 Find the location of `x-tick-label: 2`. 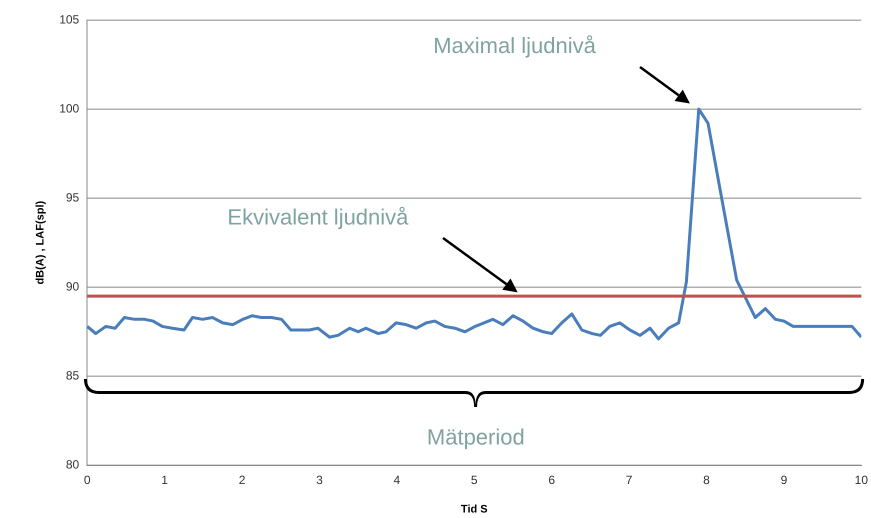

x-tick-label: 2 is located at coordinates (242, 479).